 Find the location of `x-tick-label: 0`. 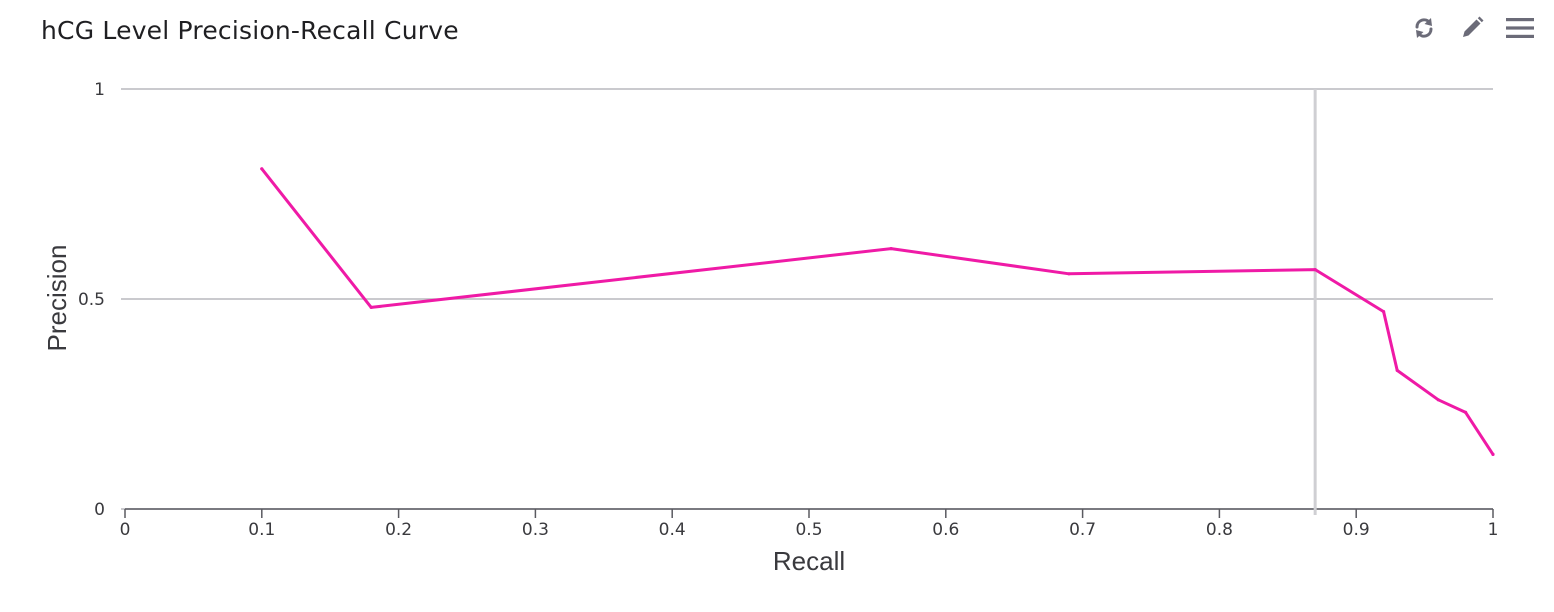

x-tick-label: 0 is located at coordinates (125, 530).